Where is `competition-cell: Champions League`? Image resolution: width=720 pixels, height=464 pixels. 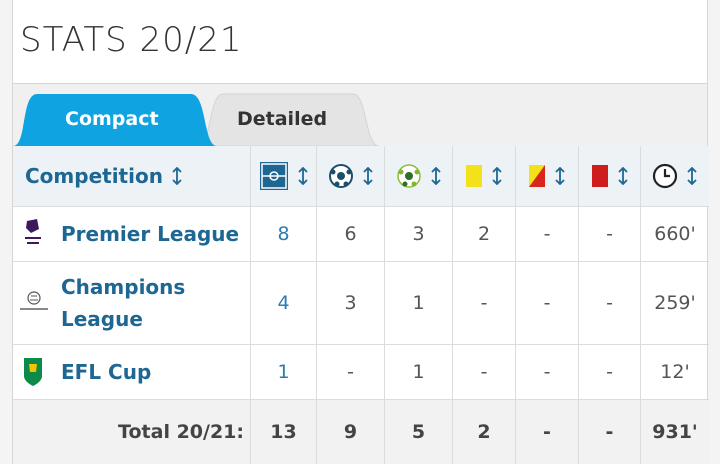
competition-cell: Champions League is located at coordinates (132, 303).